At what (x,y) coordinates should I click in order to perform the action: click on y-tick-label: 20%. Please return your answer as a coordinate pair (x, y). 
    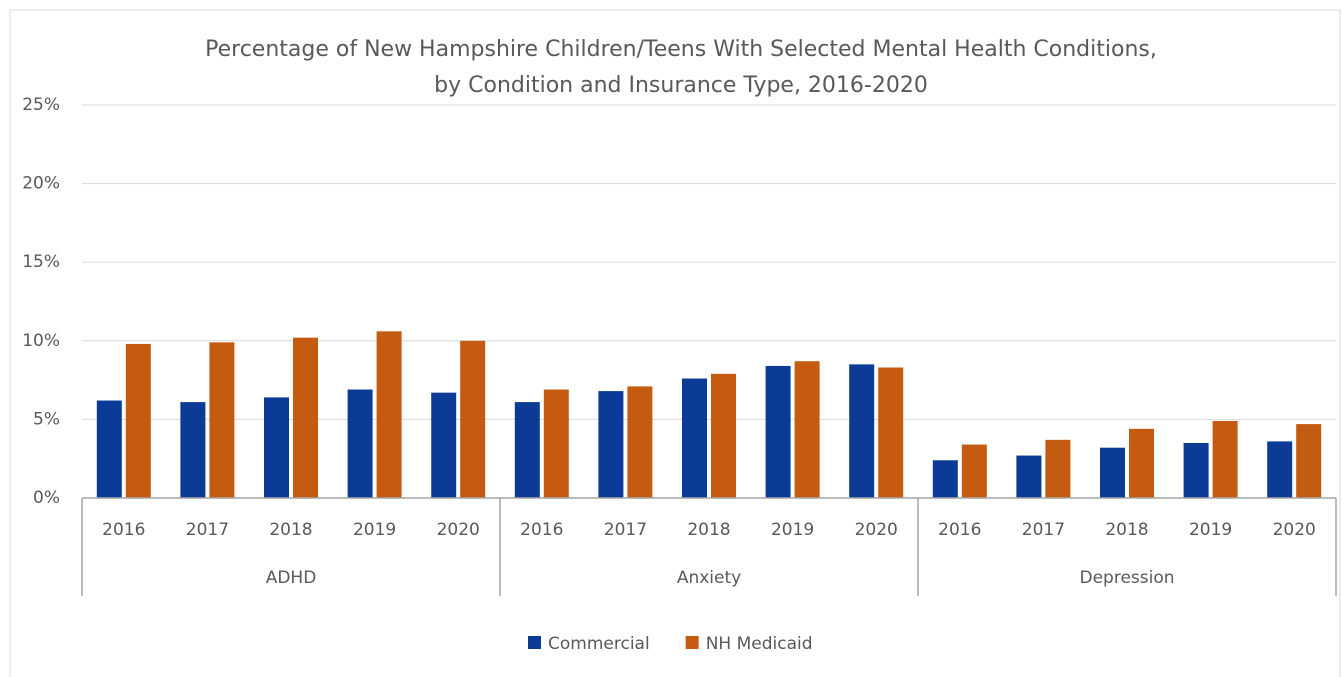
    Looking at the image, I should click on (41, 184).